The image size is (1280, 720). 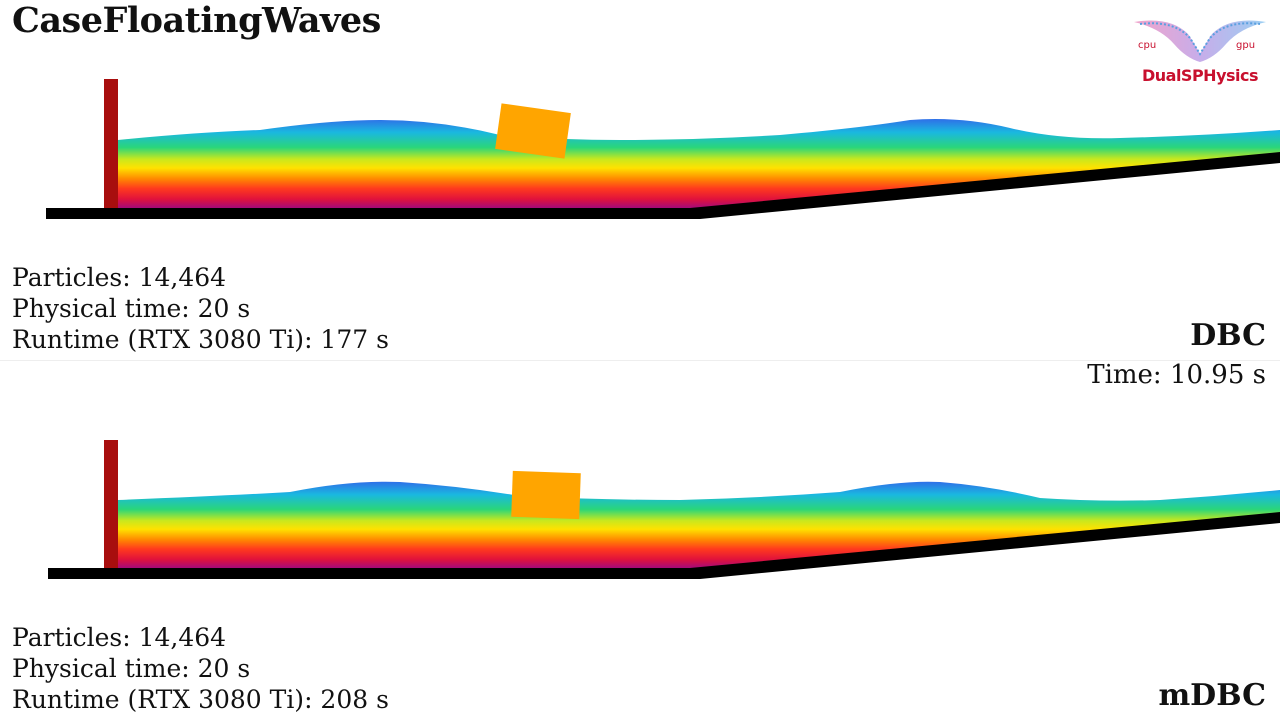 I want to click on case-title: CaseFloatingWaves, so click(x=196, y=20).